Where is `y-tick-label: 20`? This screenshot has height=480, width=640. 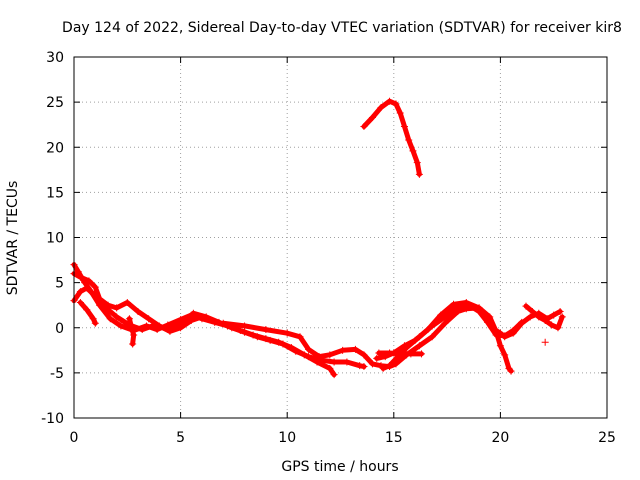 y-tick-label: 20 is located at coordinates (55, 148).